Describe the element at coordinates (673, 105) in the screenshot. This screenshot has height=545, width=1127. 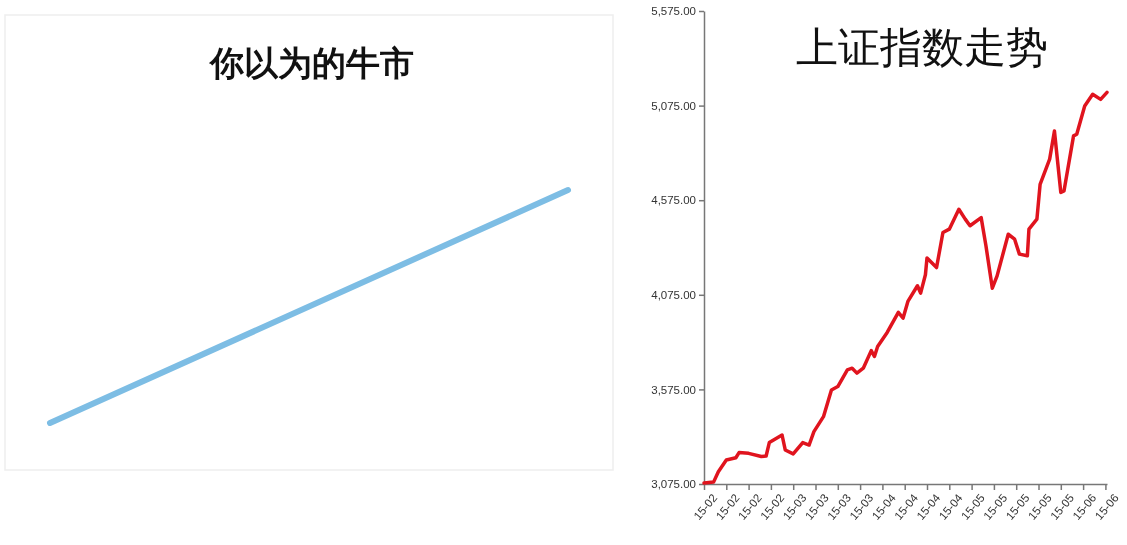
I see `y-tick-label: 5,075.00` at that location.